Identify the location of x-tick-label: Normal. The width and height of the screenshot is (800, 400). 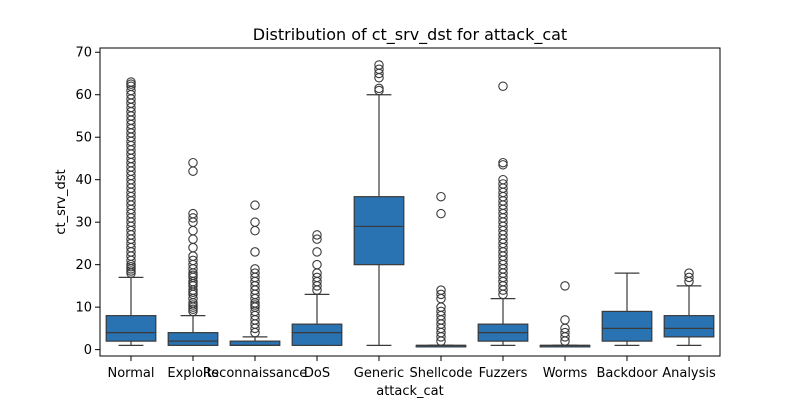
(130, 373).